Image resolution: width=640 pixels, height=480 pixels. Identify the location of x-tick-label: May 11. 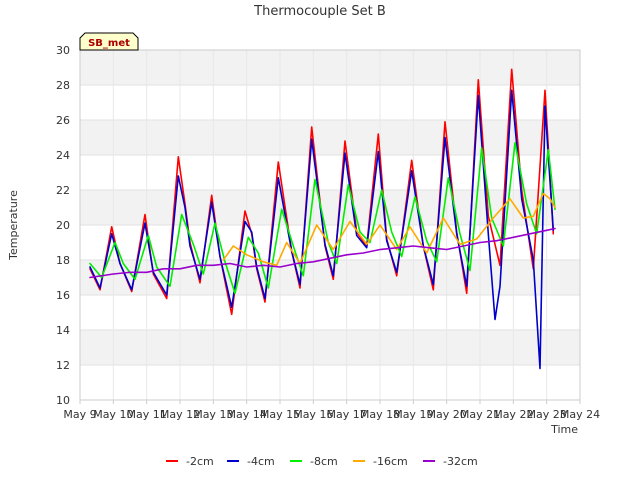
(147, 414).